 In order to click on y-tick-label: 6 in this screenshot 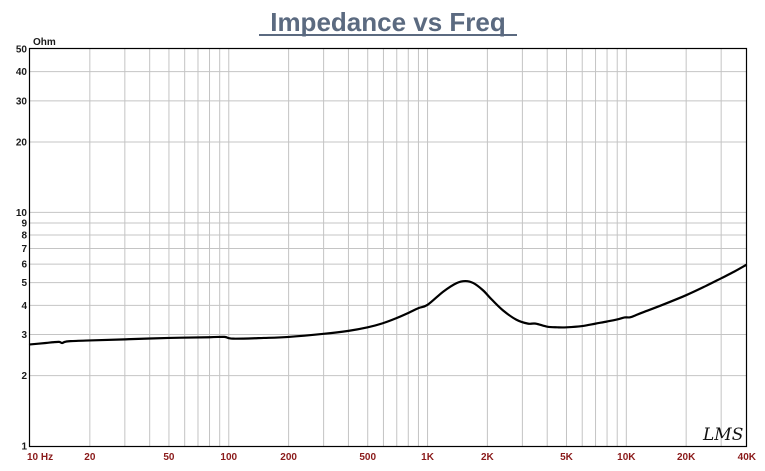, I will do `click(24, 265)`.